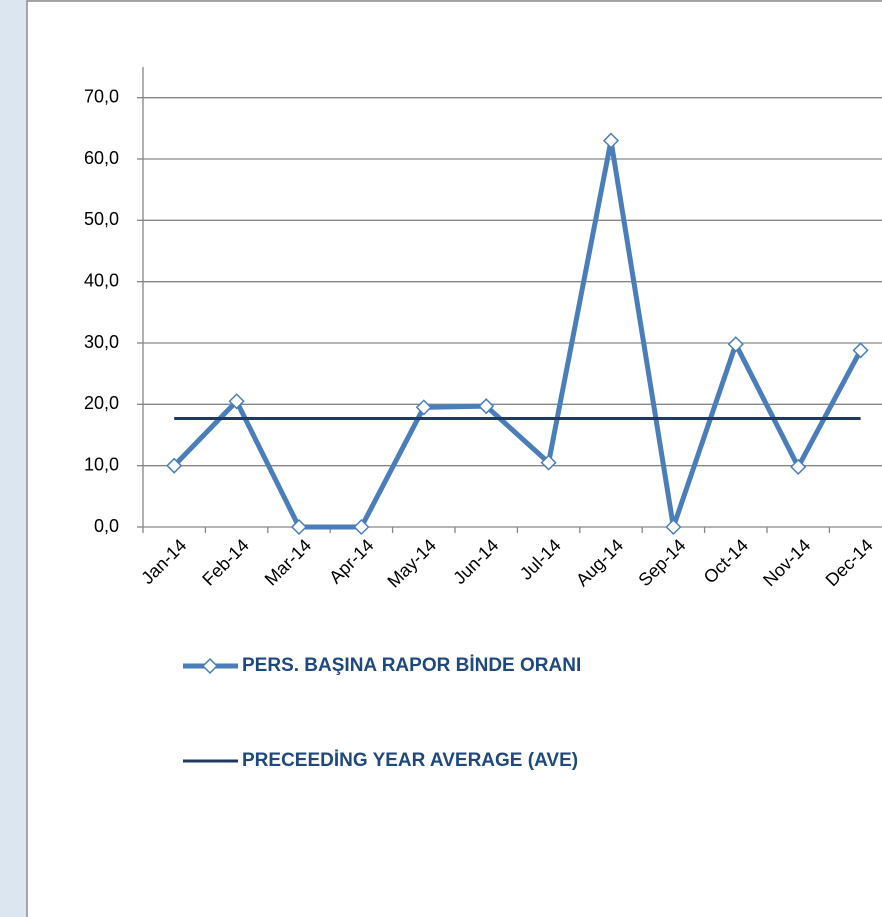 The width and height of the screenshot is (882, 917). I want to click on y-tick-label: 40,0, so click(101, 280).